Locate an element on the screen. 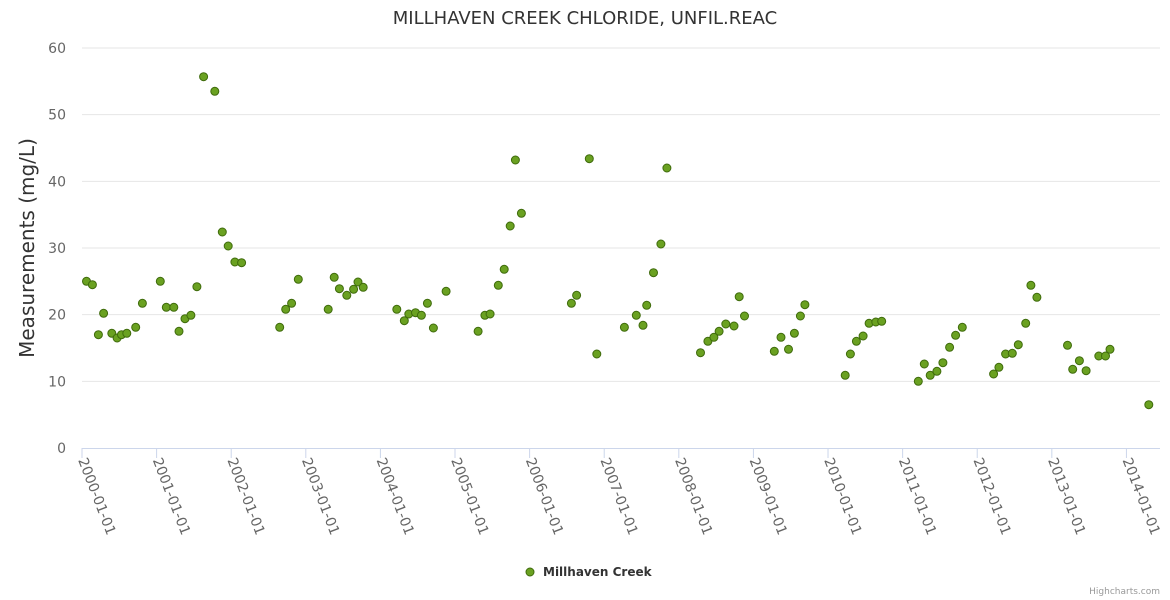 The height and width of the screenshot is (600, 1170). legend: Millhaven Creek is located at coordinates (589, 572).